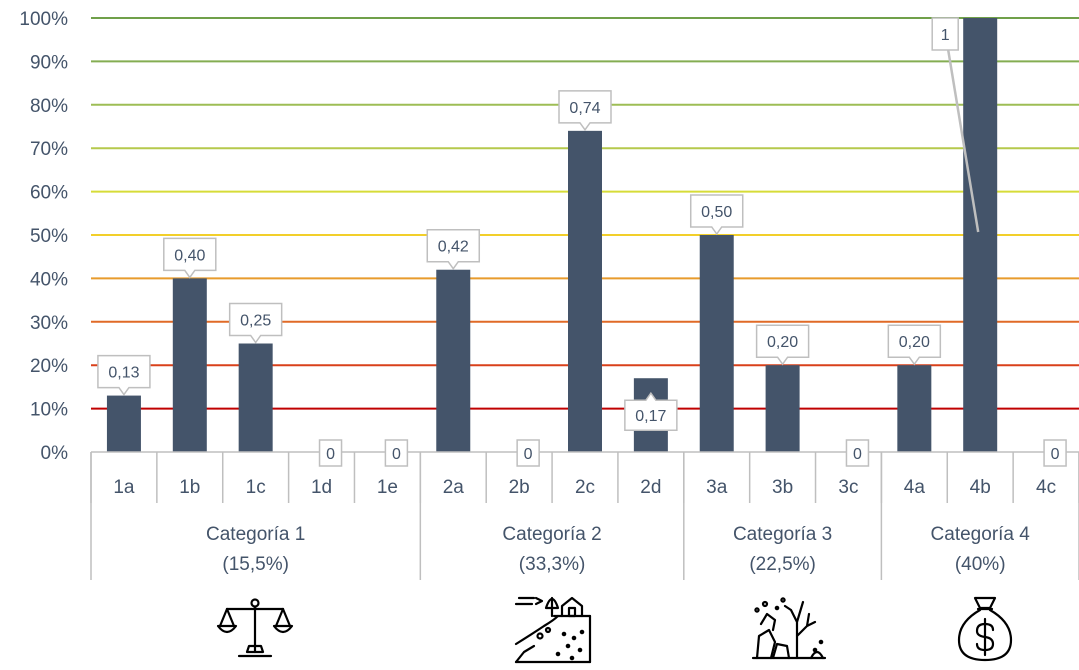 This screenshot has height=670, width=1079. Describe the element at coordinates (49, 410) in the screenshot. I see `y-tick-label: 10%` at that location.